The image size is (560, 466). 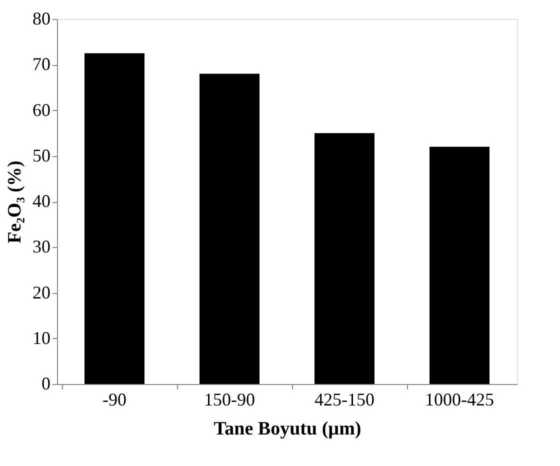 What do you see at coordinates (344, 400) in the screenshot?
I see `x-tick-label: 425-150` at bounding box center [344, 400].